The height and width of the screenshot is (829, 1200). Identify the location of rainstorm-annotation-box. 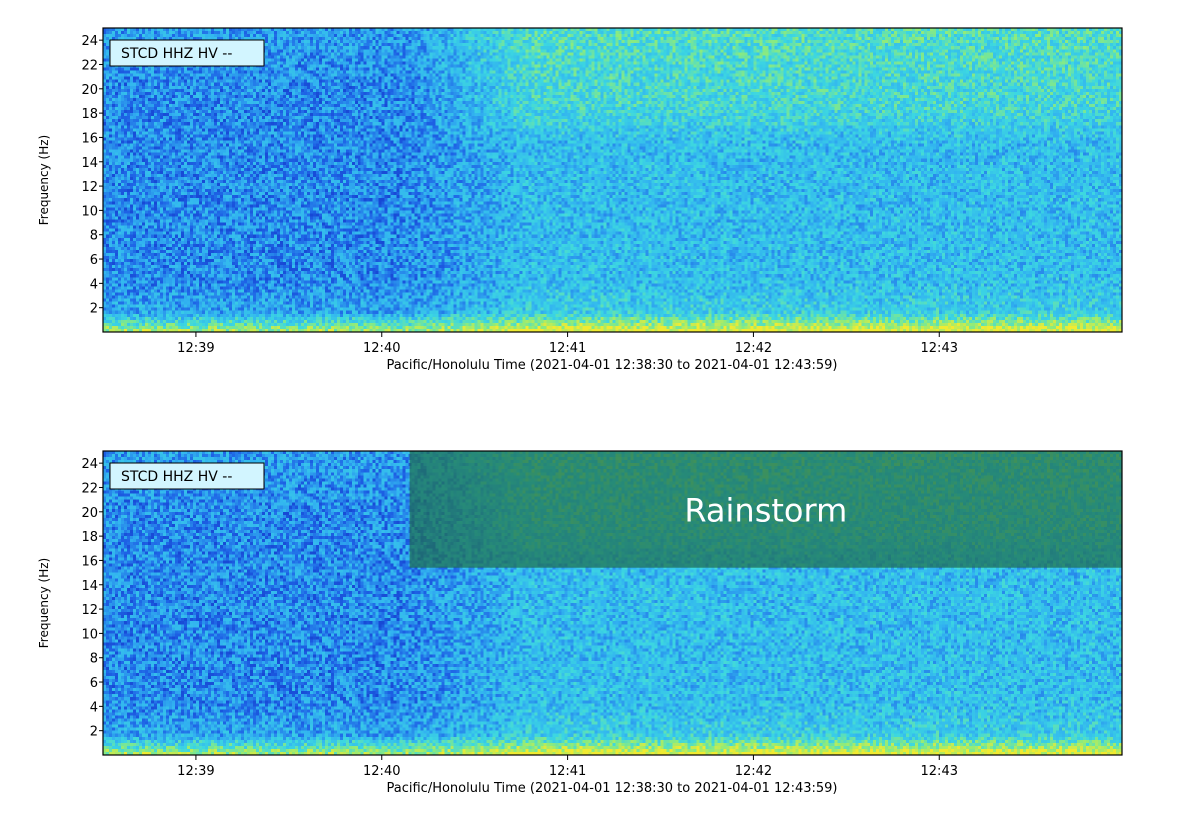
(766, 509).